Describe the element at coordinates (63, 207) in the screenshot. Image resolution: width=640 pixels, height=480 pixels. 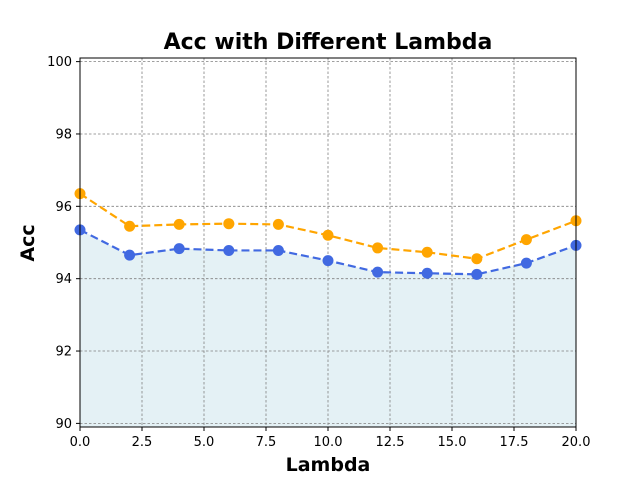
I see `y-tick-label: 96` at that location.